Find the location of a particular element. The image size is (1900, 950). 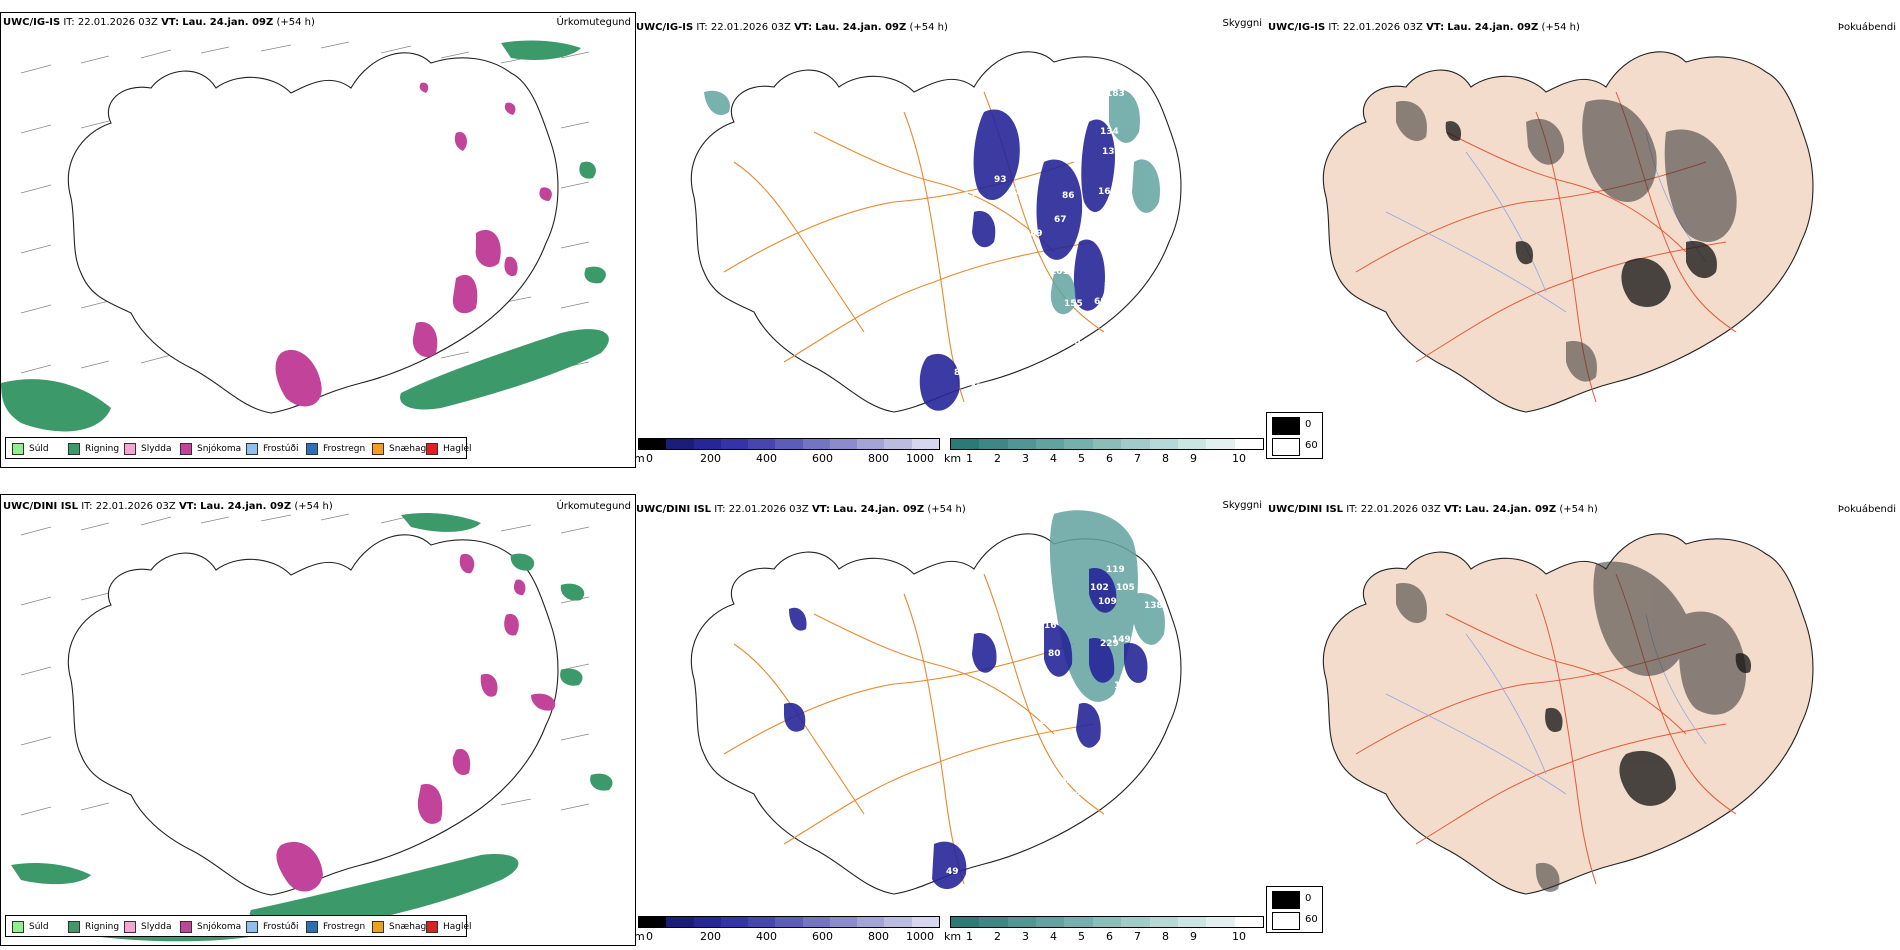

visibility-tick: 8 is located at coordinates (1165, 936).